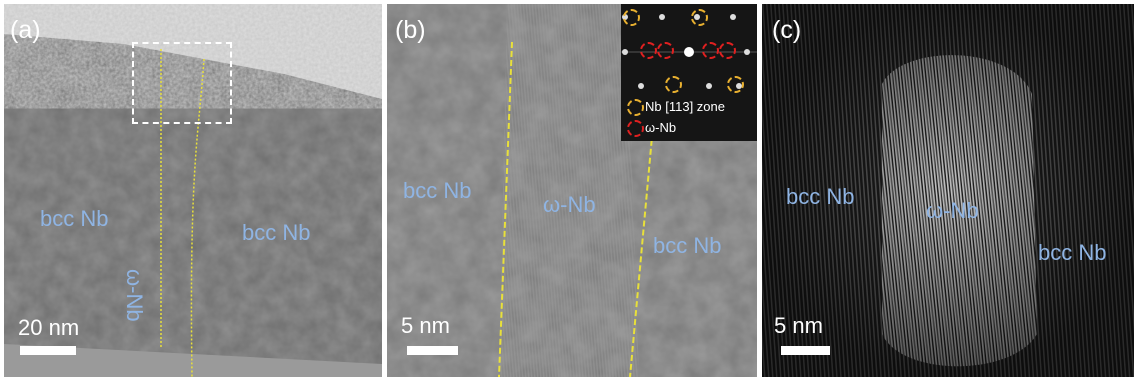  What do you see at coordinates (635, 128) in the screenshot?
I see `legend-omega-ring` at bounding box center [635, 128].